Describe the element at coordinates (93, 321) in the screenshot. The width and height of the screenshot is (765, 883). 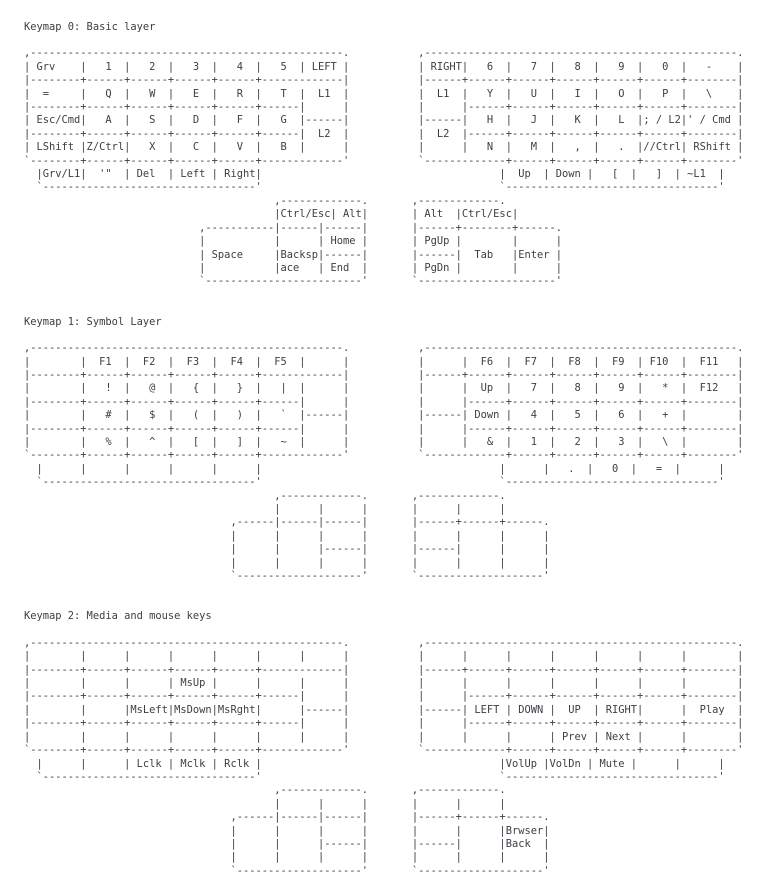
I see `keymap-title: Keymap 1: Symbol Layer` at that location.